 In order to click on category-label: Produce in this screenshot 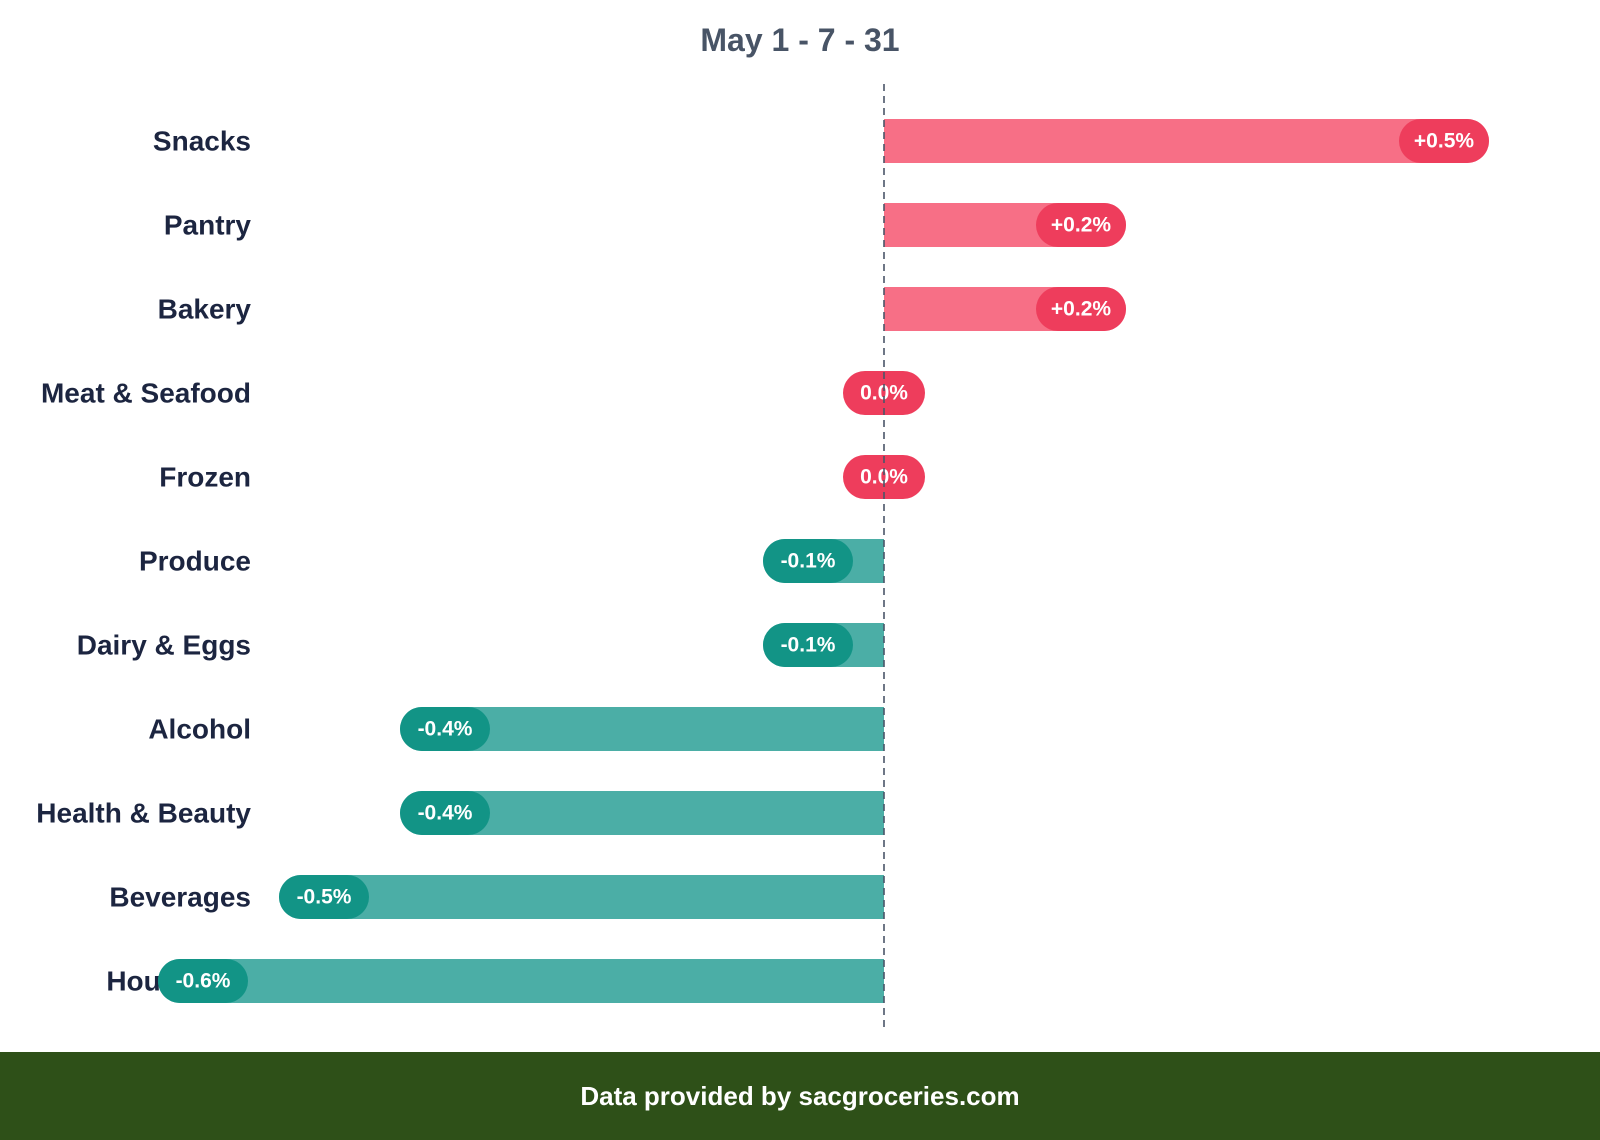, I will do `click(195, 561)`.